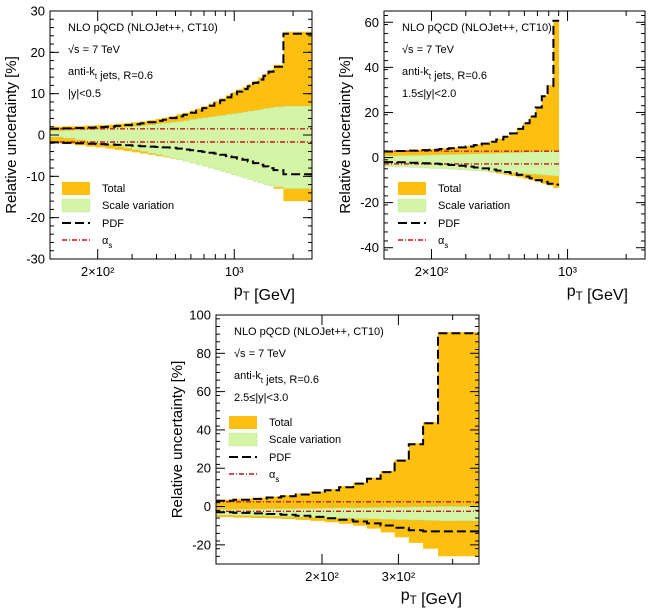  I want to click on annotation-text: 2.5≤|y|<3.0, so click(261, 398).